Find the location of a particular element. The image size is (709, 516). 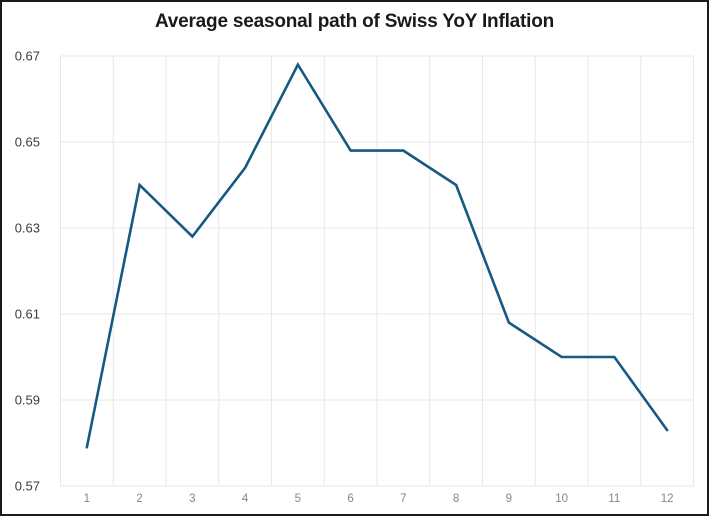

x-axis-tick-label: 11 is located at coordinates (614, 499).